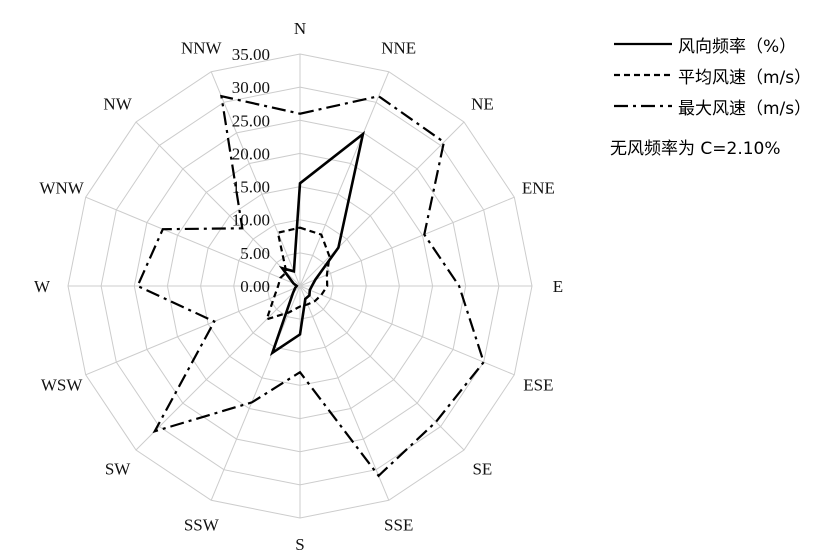 Image resolution: width=824 pixels, height=558 pixels. I want to click on calm-frequency-note: 无风频率为 C=2.10%, so click(695, 149).